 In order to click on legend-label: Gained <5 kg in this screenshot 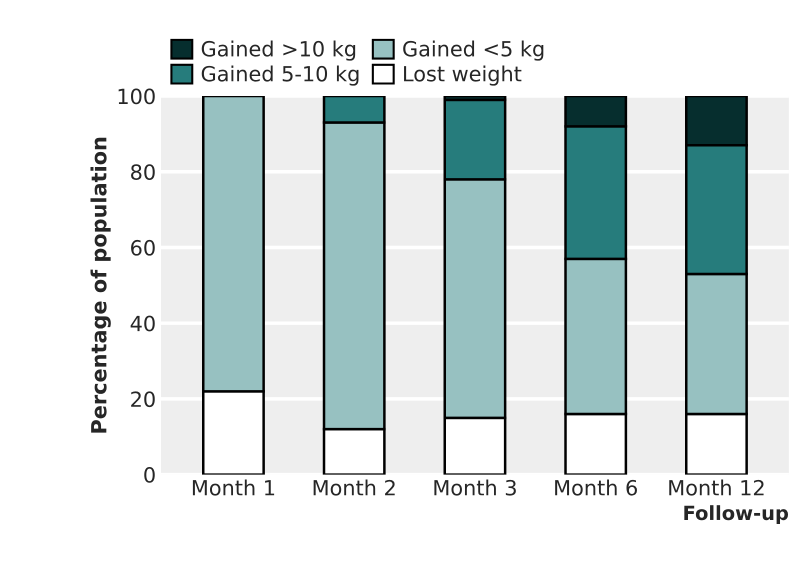, I will do `click(473, 50)`.